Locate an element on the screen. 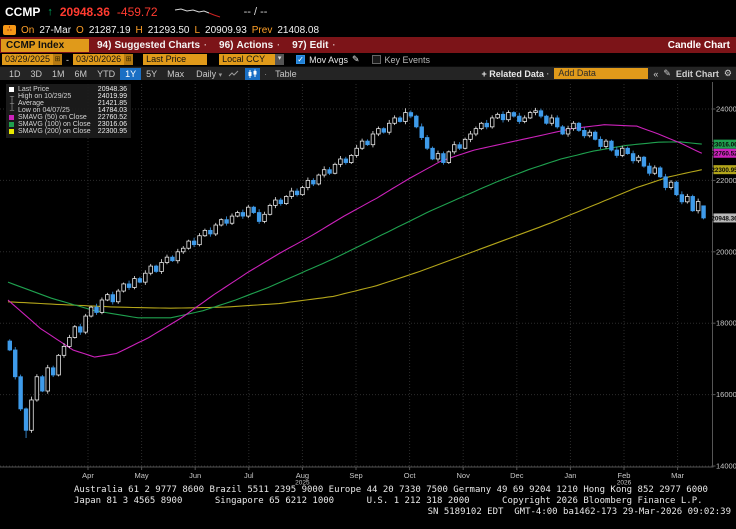  alert-icon: ∴ is located at coordinates (9, 30).